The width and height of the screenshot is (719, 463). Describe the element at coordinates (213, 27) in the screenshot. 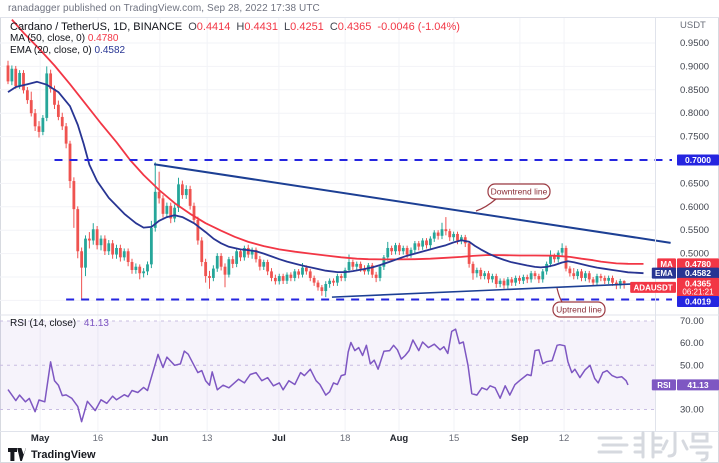

I see `ohlc-open-value: 0.4414` at that location.